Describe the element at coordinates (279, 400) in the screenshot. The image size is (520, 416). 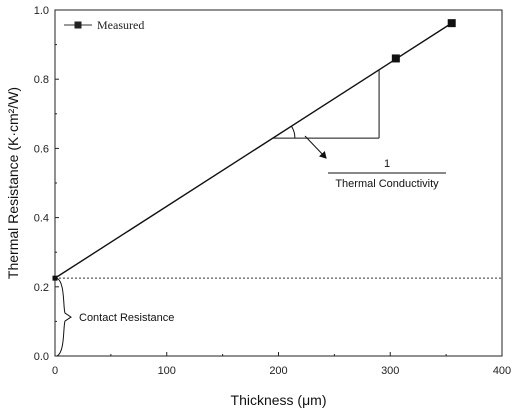
I see `x-axis-title: Thickness (μm)` at that location.